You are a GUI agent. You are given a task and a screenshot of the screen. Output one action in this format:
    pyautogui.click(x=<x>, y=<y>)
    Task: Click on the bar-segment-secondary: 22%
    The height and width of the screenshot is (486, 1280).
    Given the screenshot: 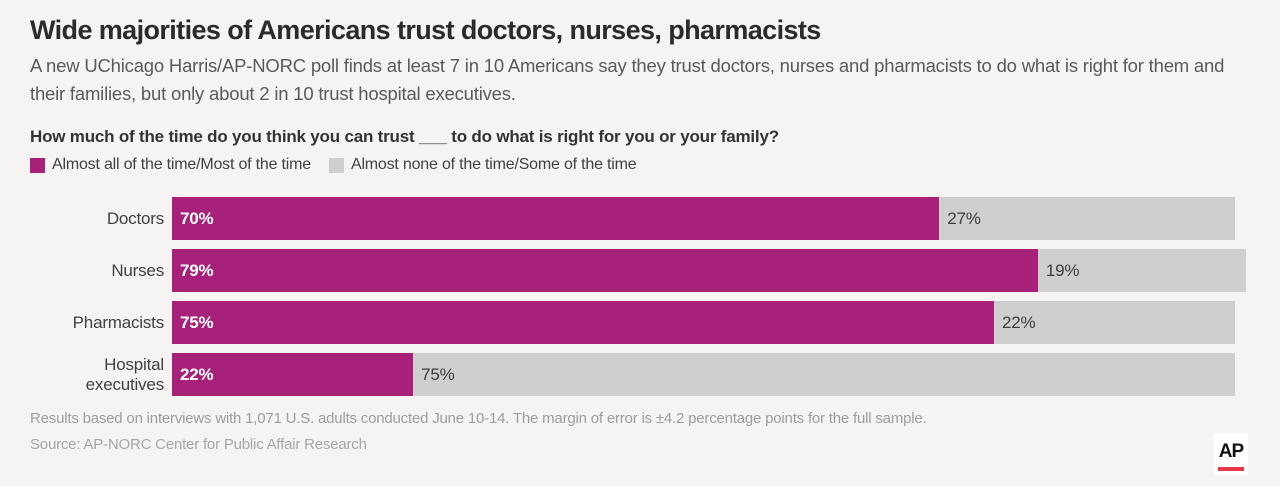 What is the action you would take?
    pyautogui.click(x=1115, y=322)
    